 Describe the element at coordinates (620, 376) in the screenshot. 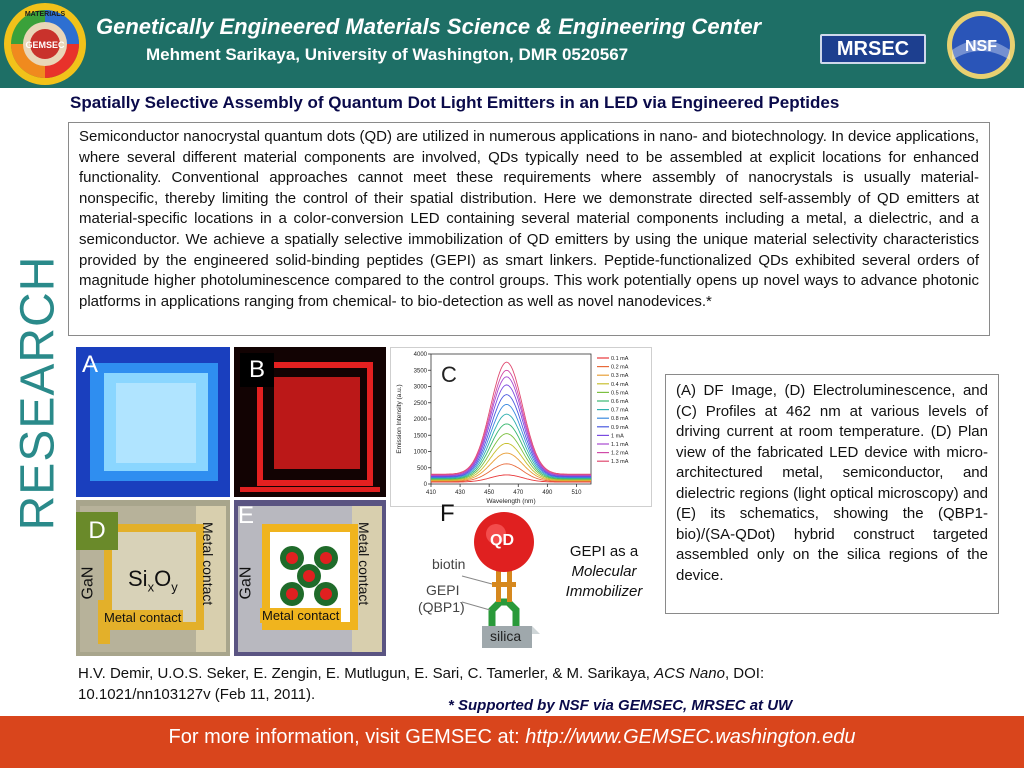

I see `legend-entry: 0.3 mA` at that location.